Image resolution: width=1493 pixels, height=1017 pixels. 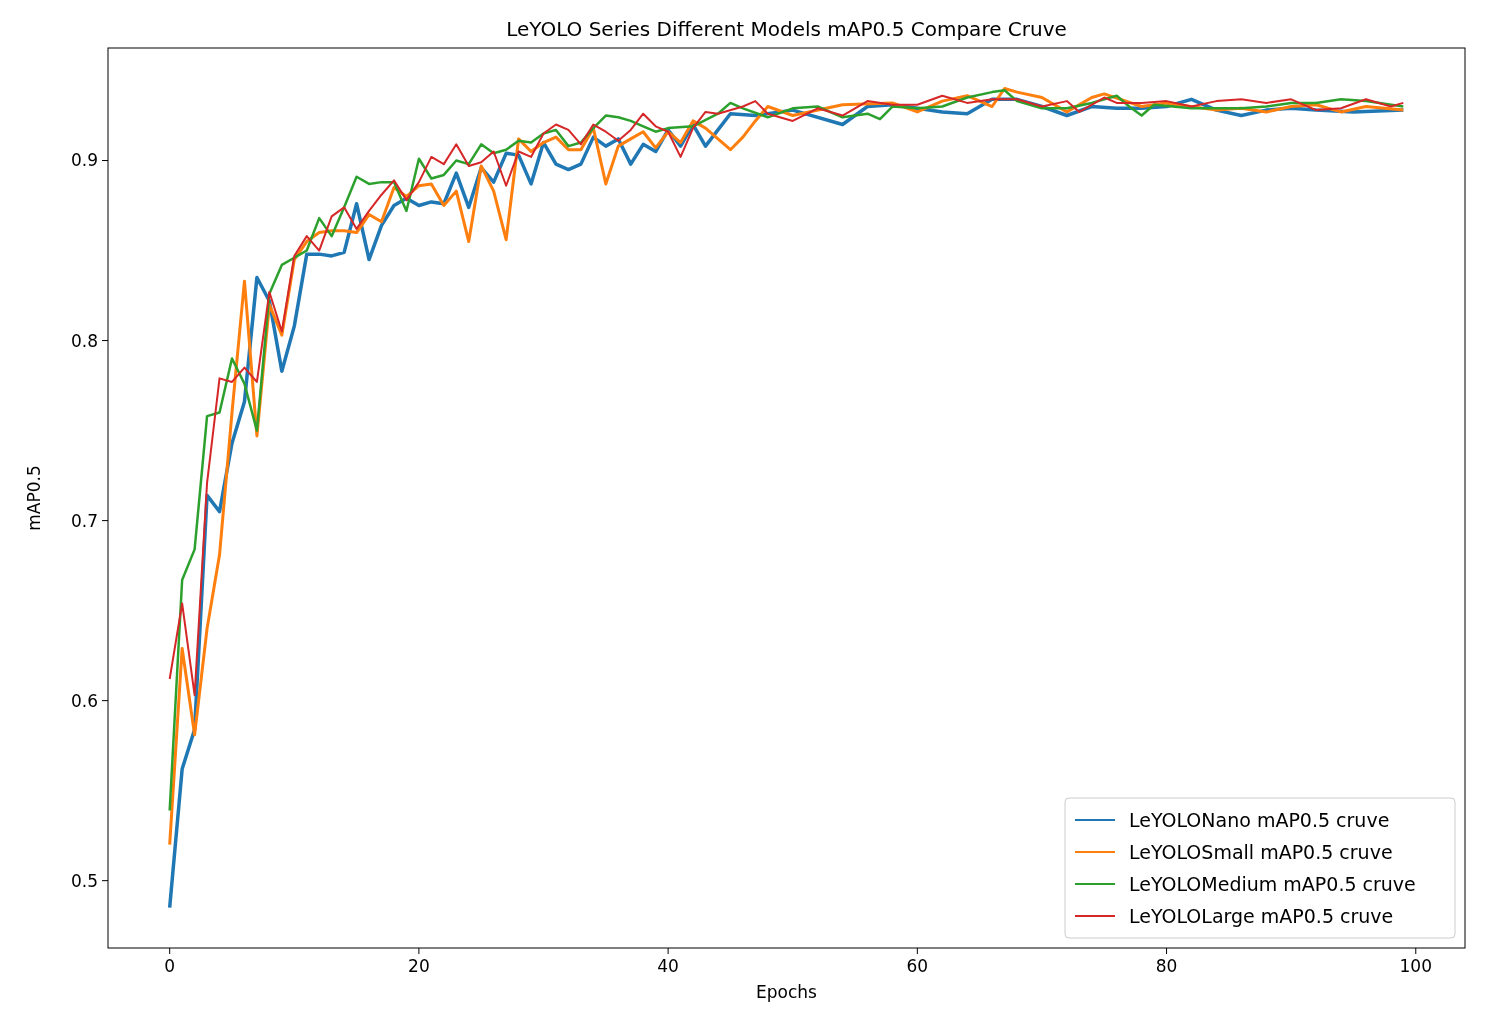 I want to click on x-axis-title: Epochs, so click(x=787, y=992).